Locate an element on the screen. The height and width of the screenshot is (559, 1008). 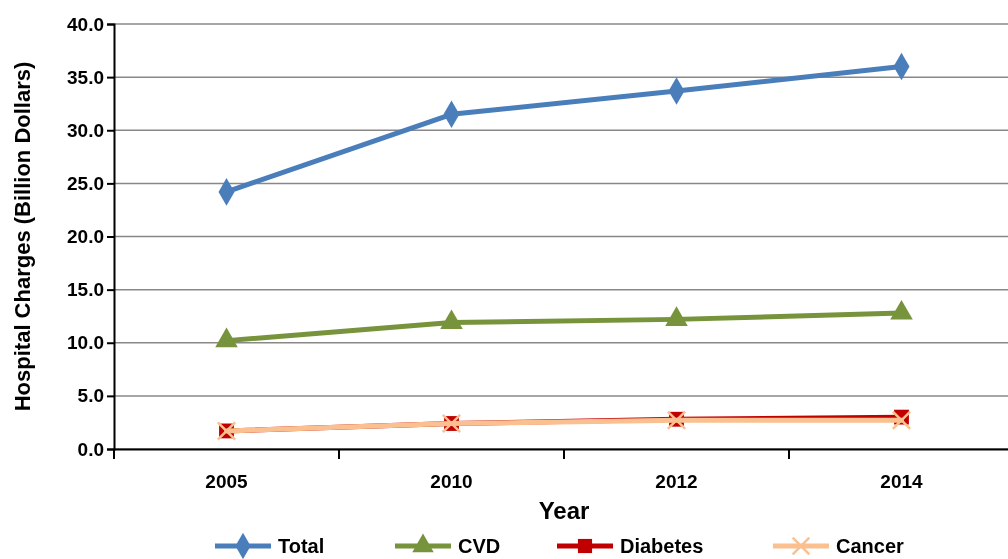
y-axis-title: Hospital Charges (Billion Dollars) is located at coordinates (22, 236).